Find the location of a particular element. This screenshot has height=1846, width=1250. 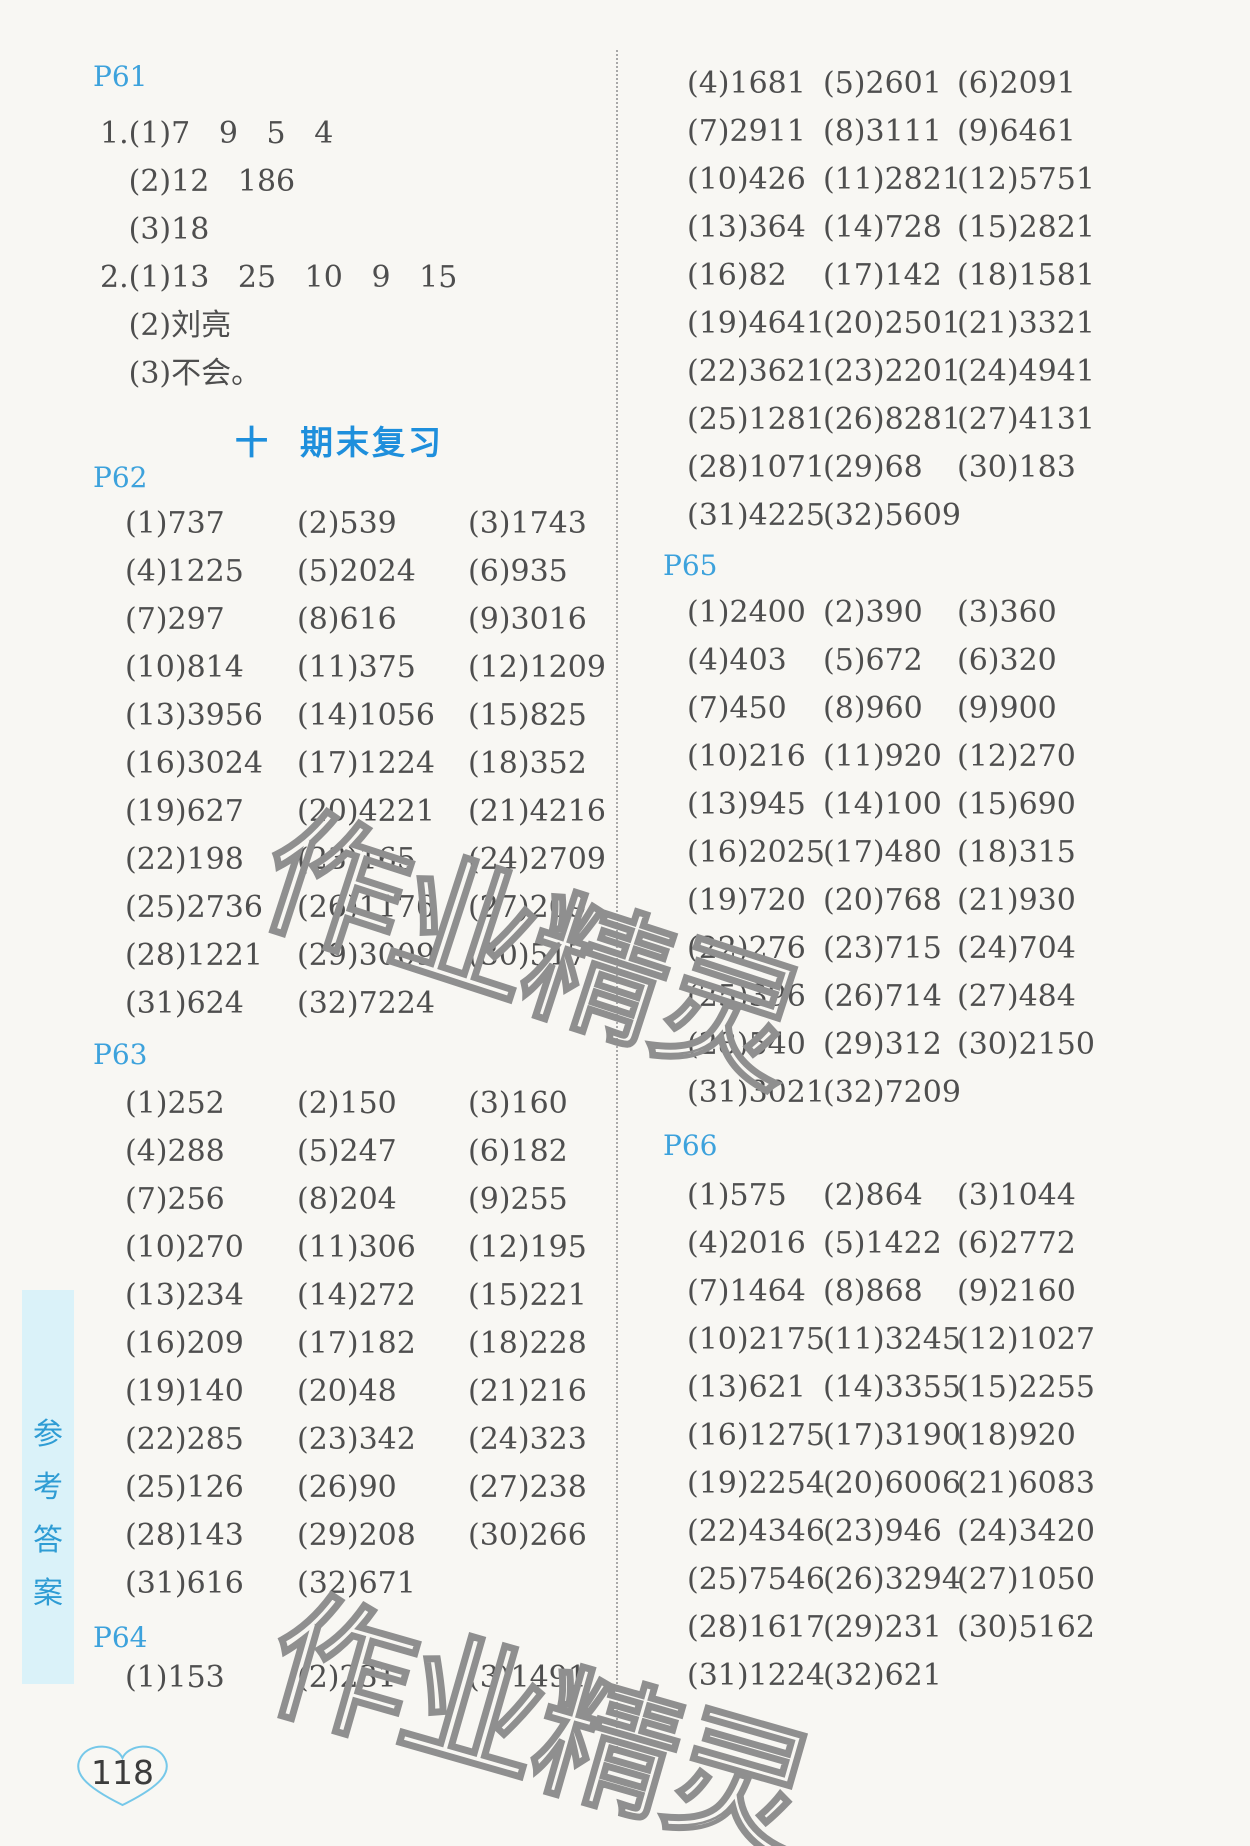

answer-cell: (8)204 is located at coordinates (347, 1199).